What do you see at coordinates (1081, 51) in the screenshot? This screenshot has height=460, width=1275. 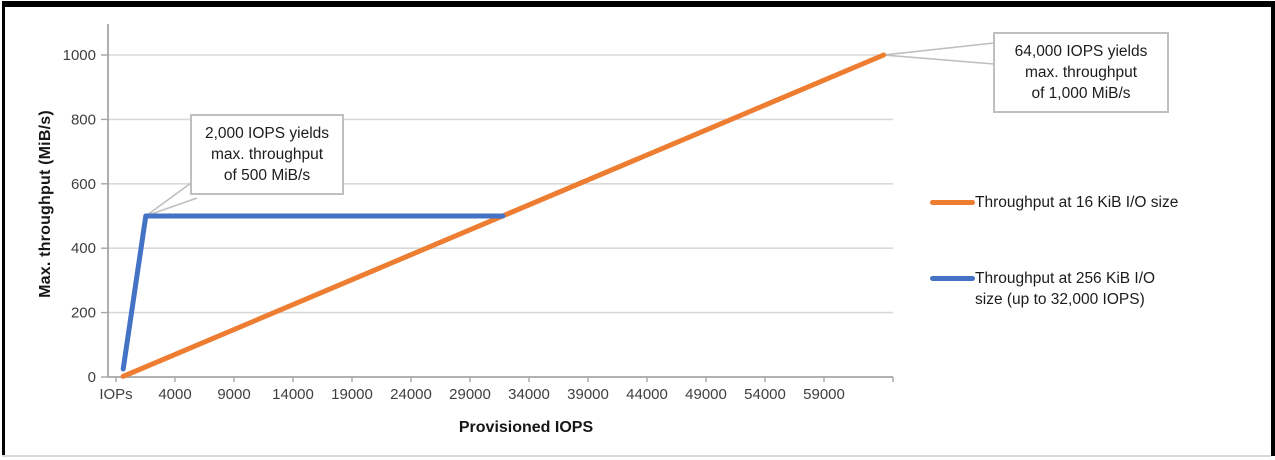 I see `callout-text-line: 64,000 IOPS yields` at bounding box center [1081, 51].